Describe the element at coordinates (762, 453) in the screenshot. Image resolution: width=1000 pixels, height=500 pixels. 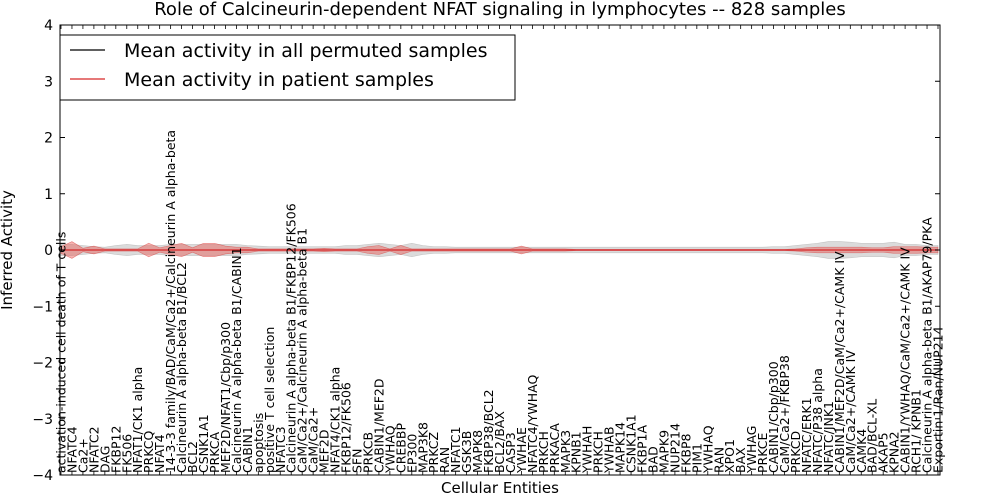
I see `category-label: PRKCE` at that location.